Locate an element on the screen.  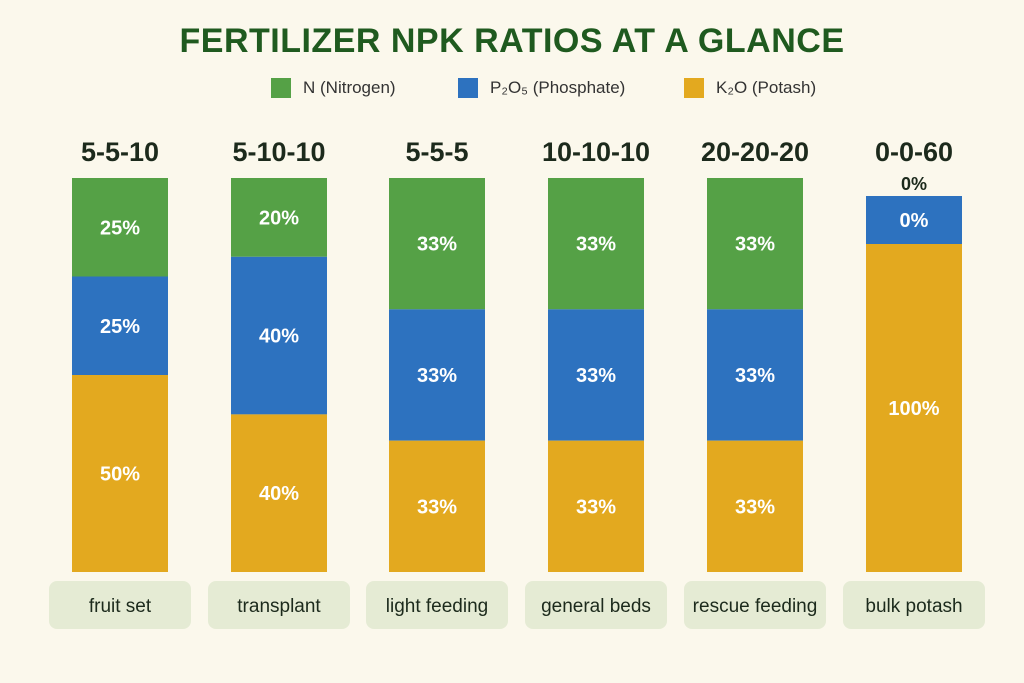
legend-item-nitrogen: N (Nitrogen) is located at coordinates (333, 88).